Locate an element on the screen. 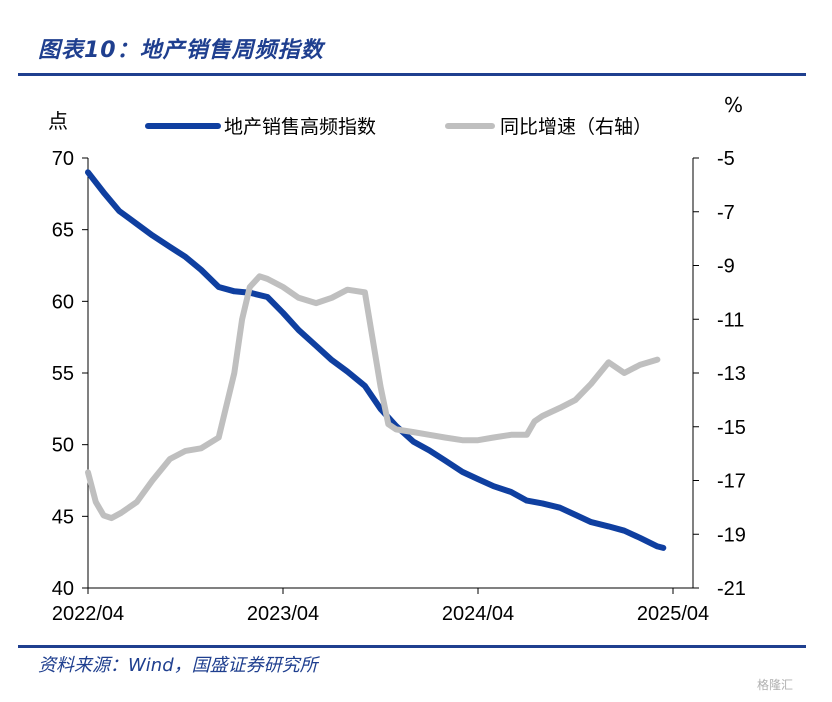 The width and height of the screenshot is (832, 702). left-axis-unit: 点 is located at coordinates (58, 121).